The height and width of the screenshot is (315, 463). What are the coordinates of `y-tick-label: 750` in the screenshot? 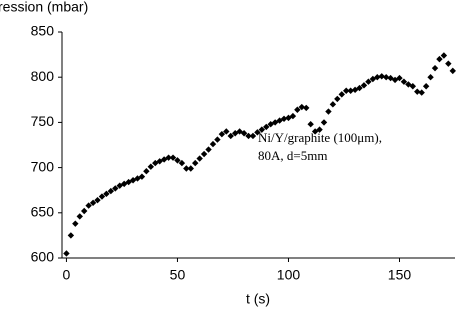 It's located at (43, 121).